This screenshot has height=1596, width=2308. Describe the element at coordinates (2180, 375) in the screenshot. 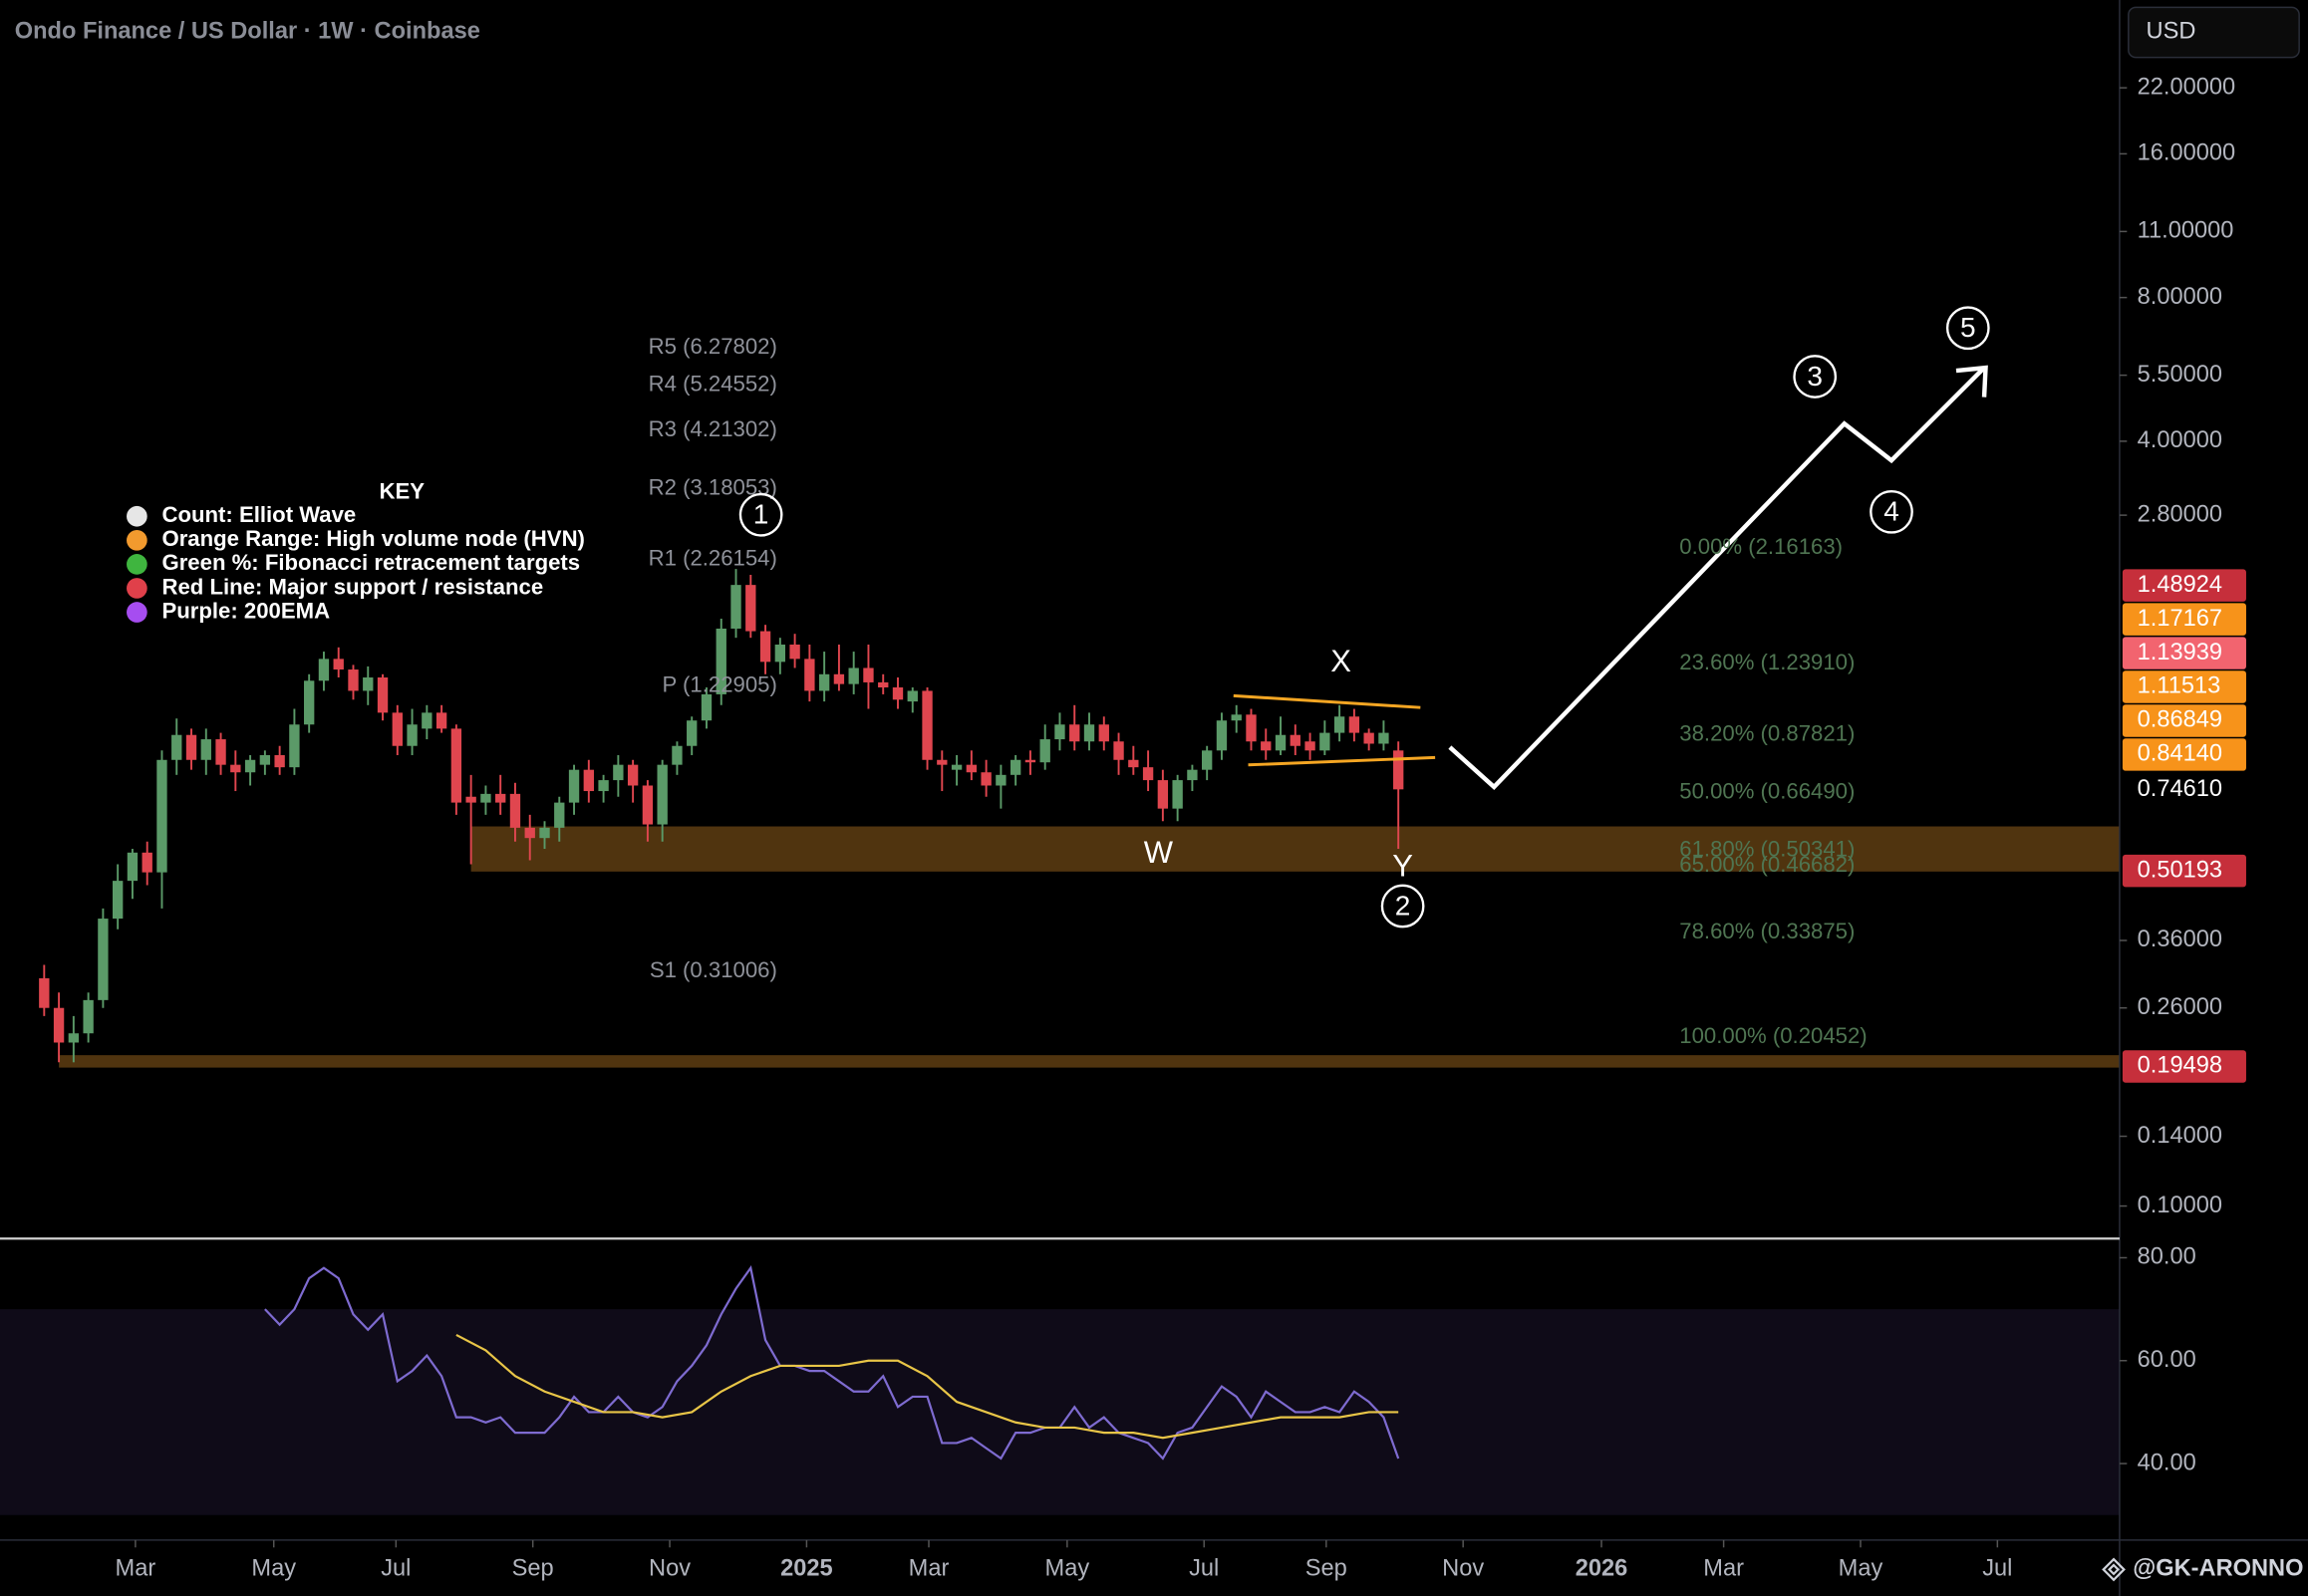

I see `y-tick-label: 5.50000` at that location.